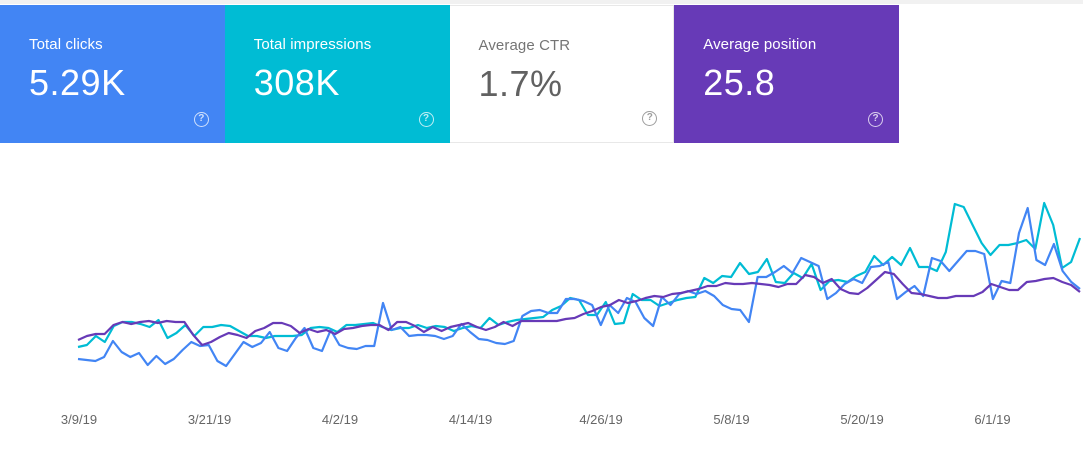  What do you see at coordinates (340, 419) in the screenshot?
I see `x-tick-label: 4/2/19` at bounding box center [340, 419].